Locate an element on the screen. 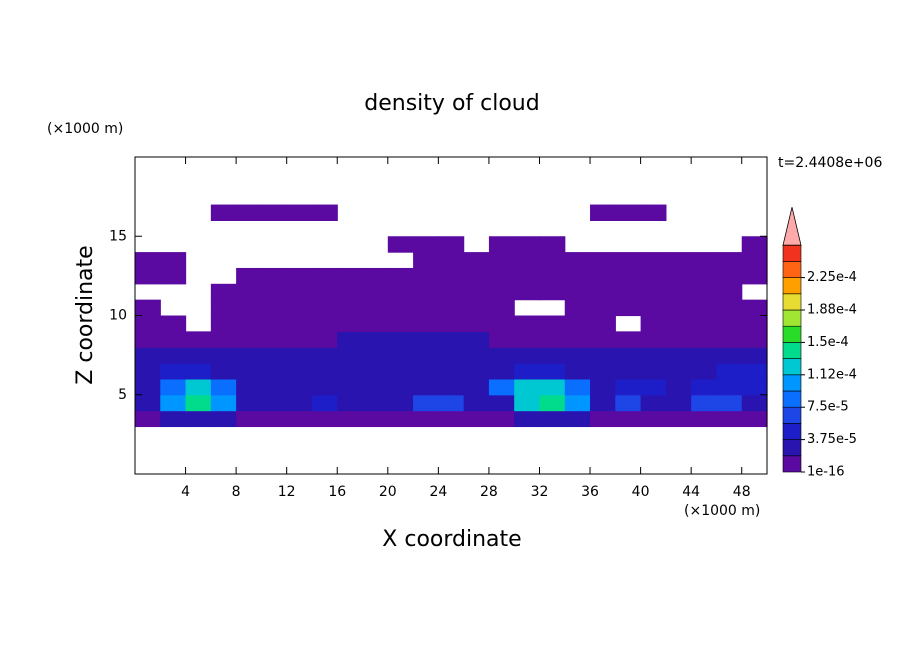 This screenshot has width=904, height=654. chart-title: density of cloud is located at coordinates (451, 103).